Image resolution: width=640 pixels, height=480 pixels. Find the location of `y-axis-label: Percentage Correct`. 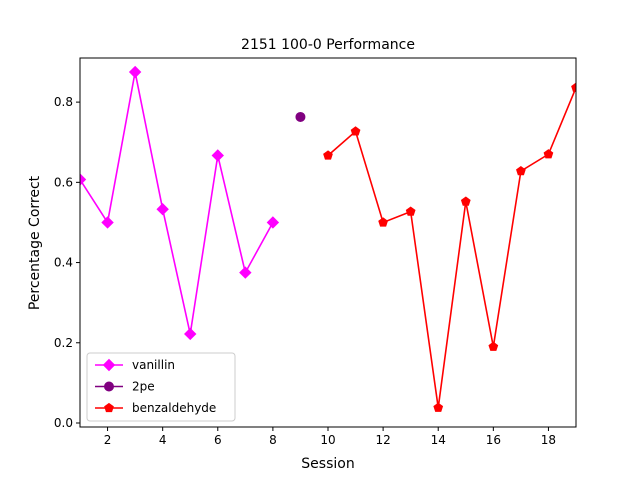

y-axis-label: Percentage Correct is located at coordinates (35, 242).